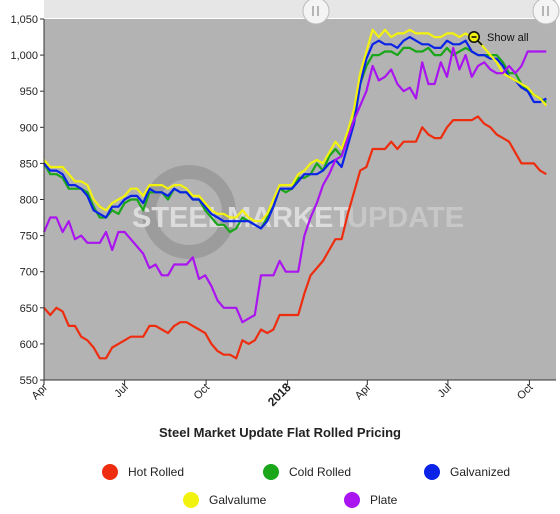 This screenshot has height=514, width=560. What do you see at coordinates (29, 237) in the screenshot?
I see `y-tick-label: 750` at bounding box center [29, 237].